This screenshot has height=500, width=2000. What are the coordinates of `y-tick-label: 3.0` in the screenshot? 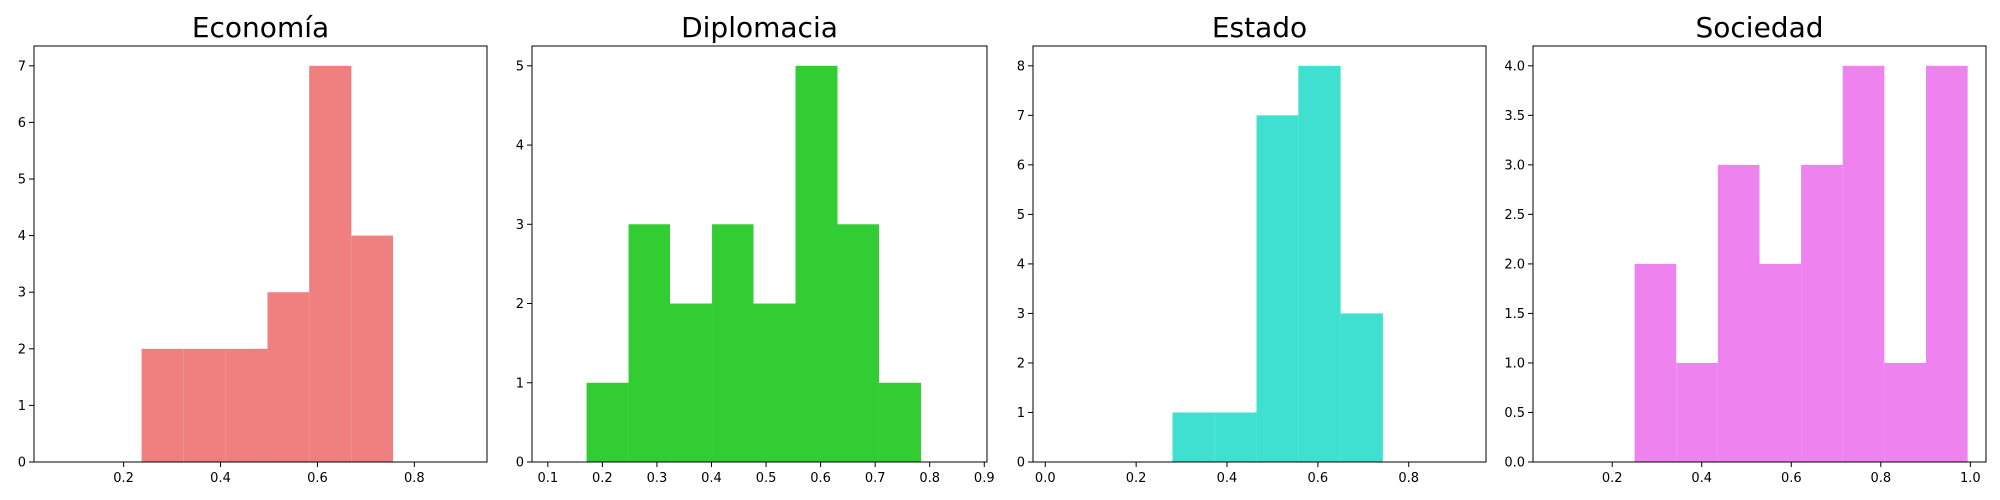 It's located at (1514, 165).